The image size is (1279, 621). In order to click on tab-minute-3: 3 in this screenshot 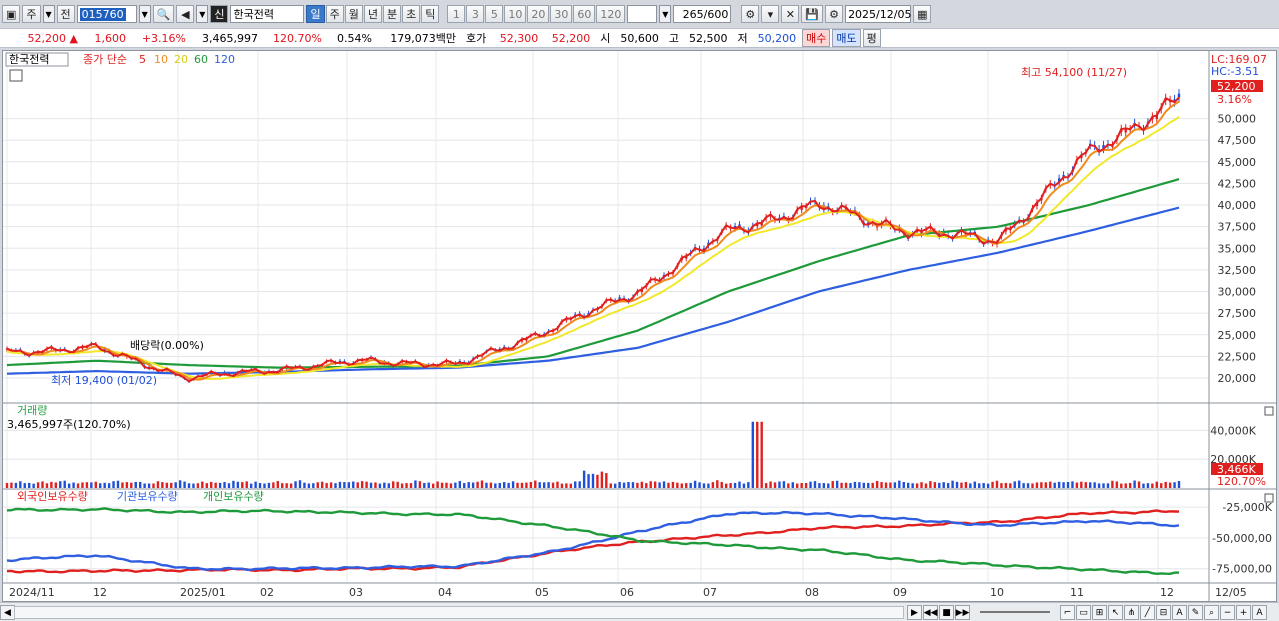, I will do `click(475, 14)`.